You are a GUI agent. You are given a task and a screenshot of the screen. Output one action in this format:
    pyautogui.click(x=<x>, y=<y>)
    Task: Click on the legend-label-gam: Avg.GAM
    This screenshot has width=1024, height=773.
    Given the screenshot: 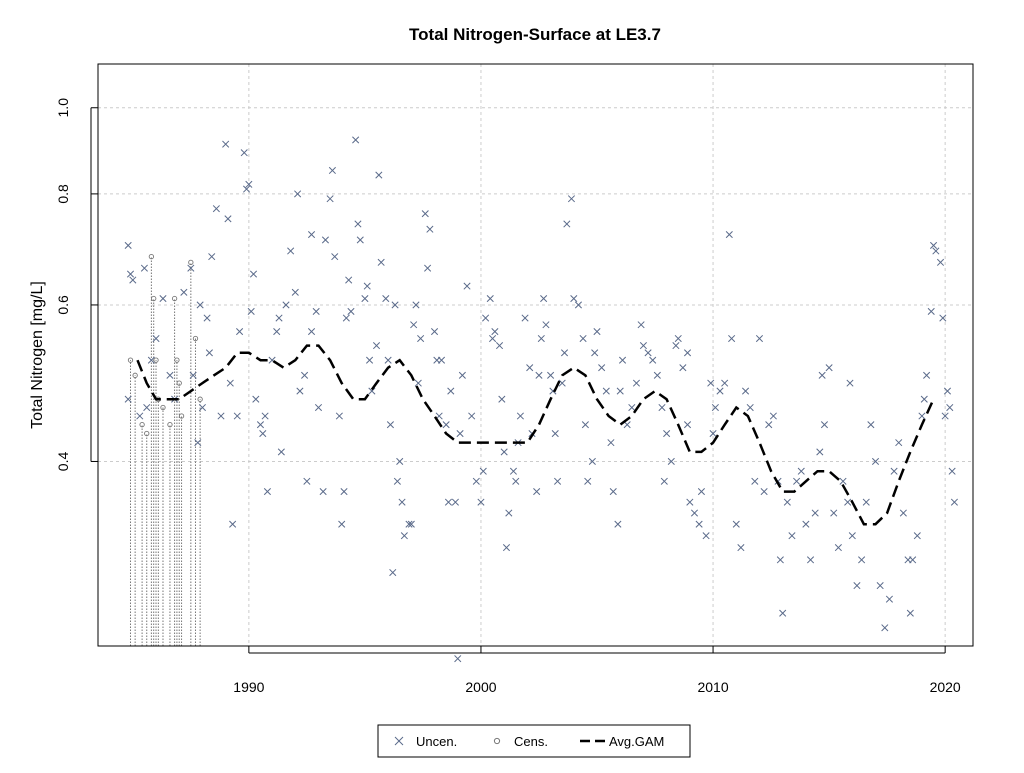 What is the action you would take?
    pyautogui.click(x=636, y=741)
    